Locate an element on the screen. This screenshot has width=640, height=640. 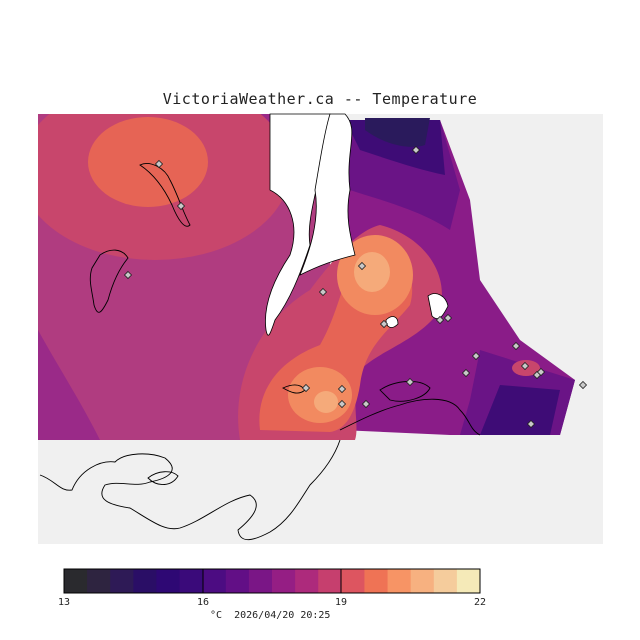
south-coastline is located at coordinates (190, 490).